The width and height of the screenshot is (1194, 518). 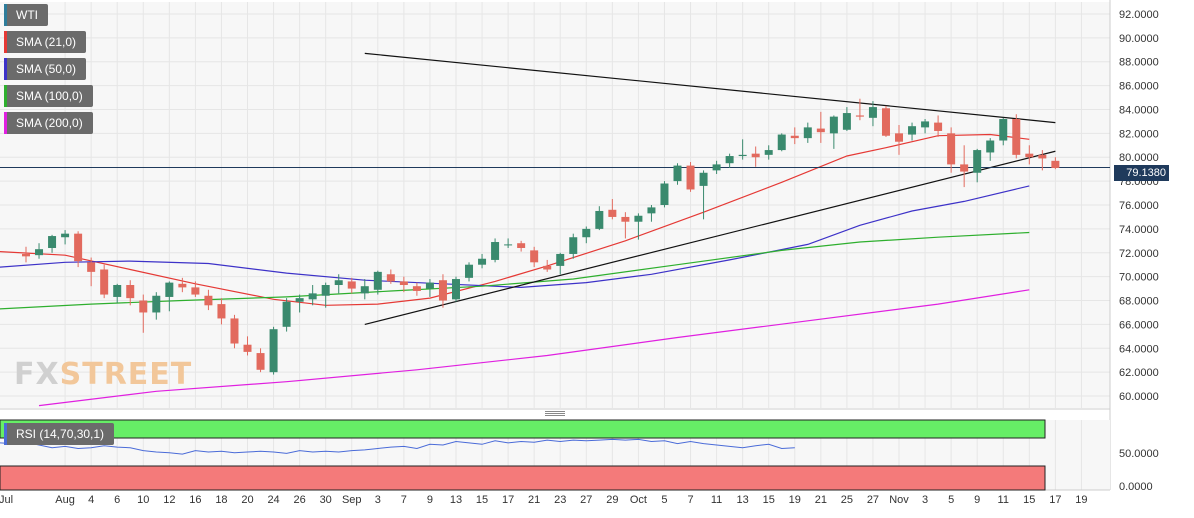 I want to click on x-tick-label: 13, so click(x=743, y=500).